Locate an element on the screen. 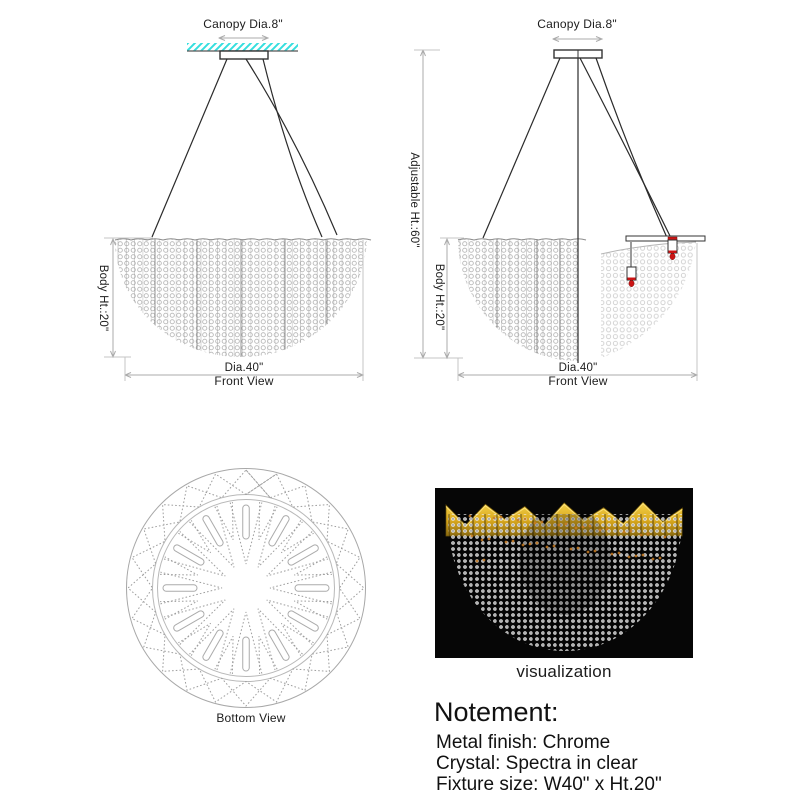  front-view-label-left: Front View is located at coordinates (244, 381).